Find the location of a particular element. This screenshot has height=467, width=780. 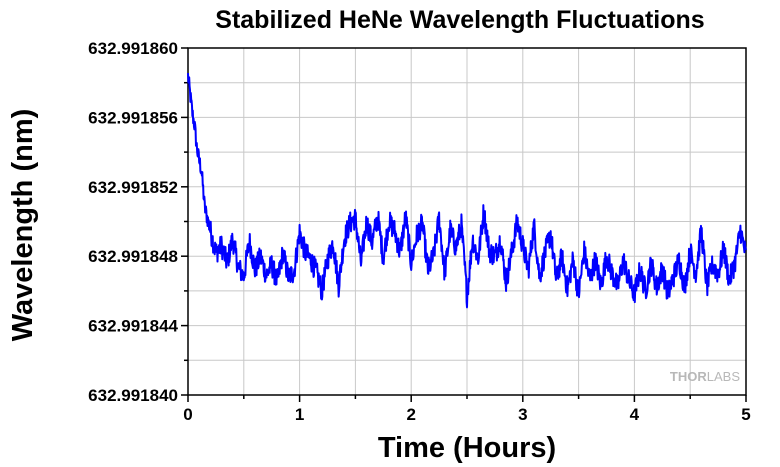

watermark-thor: THOR is located at coordinates (688, 376).